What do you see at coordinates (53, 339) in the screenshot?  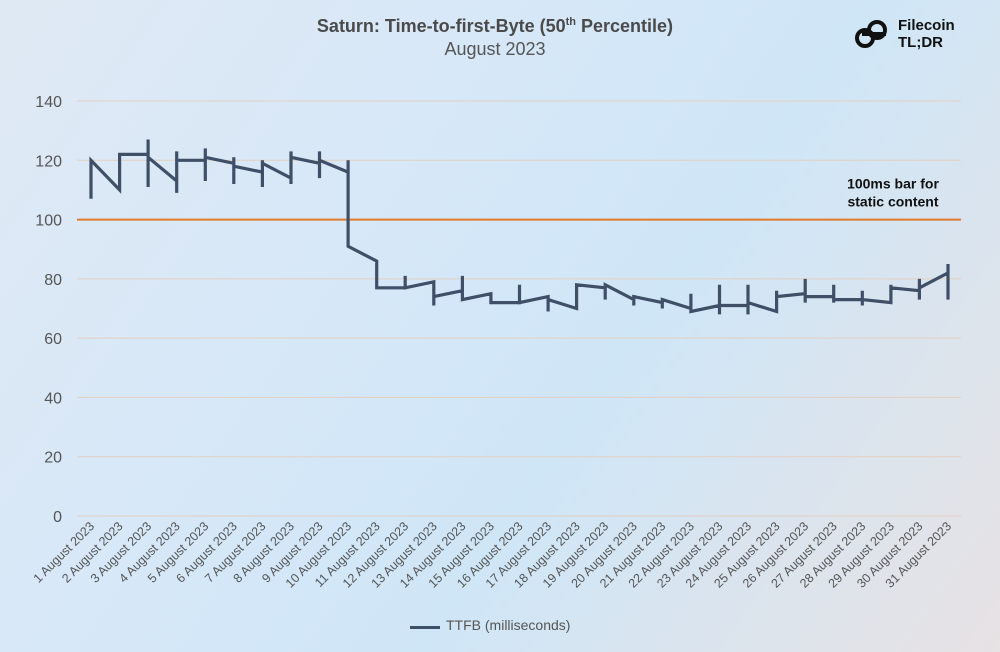 I see `y-tick-label-60: 60` at bounding box center [53, 339].